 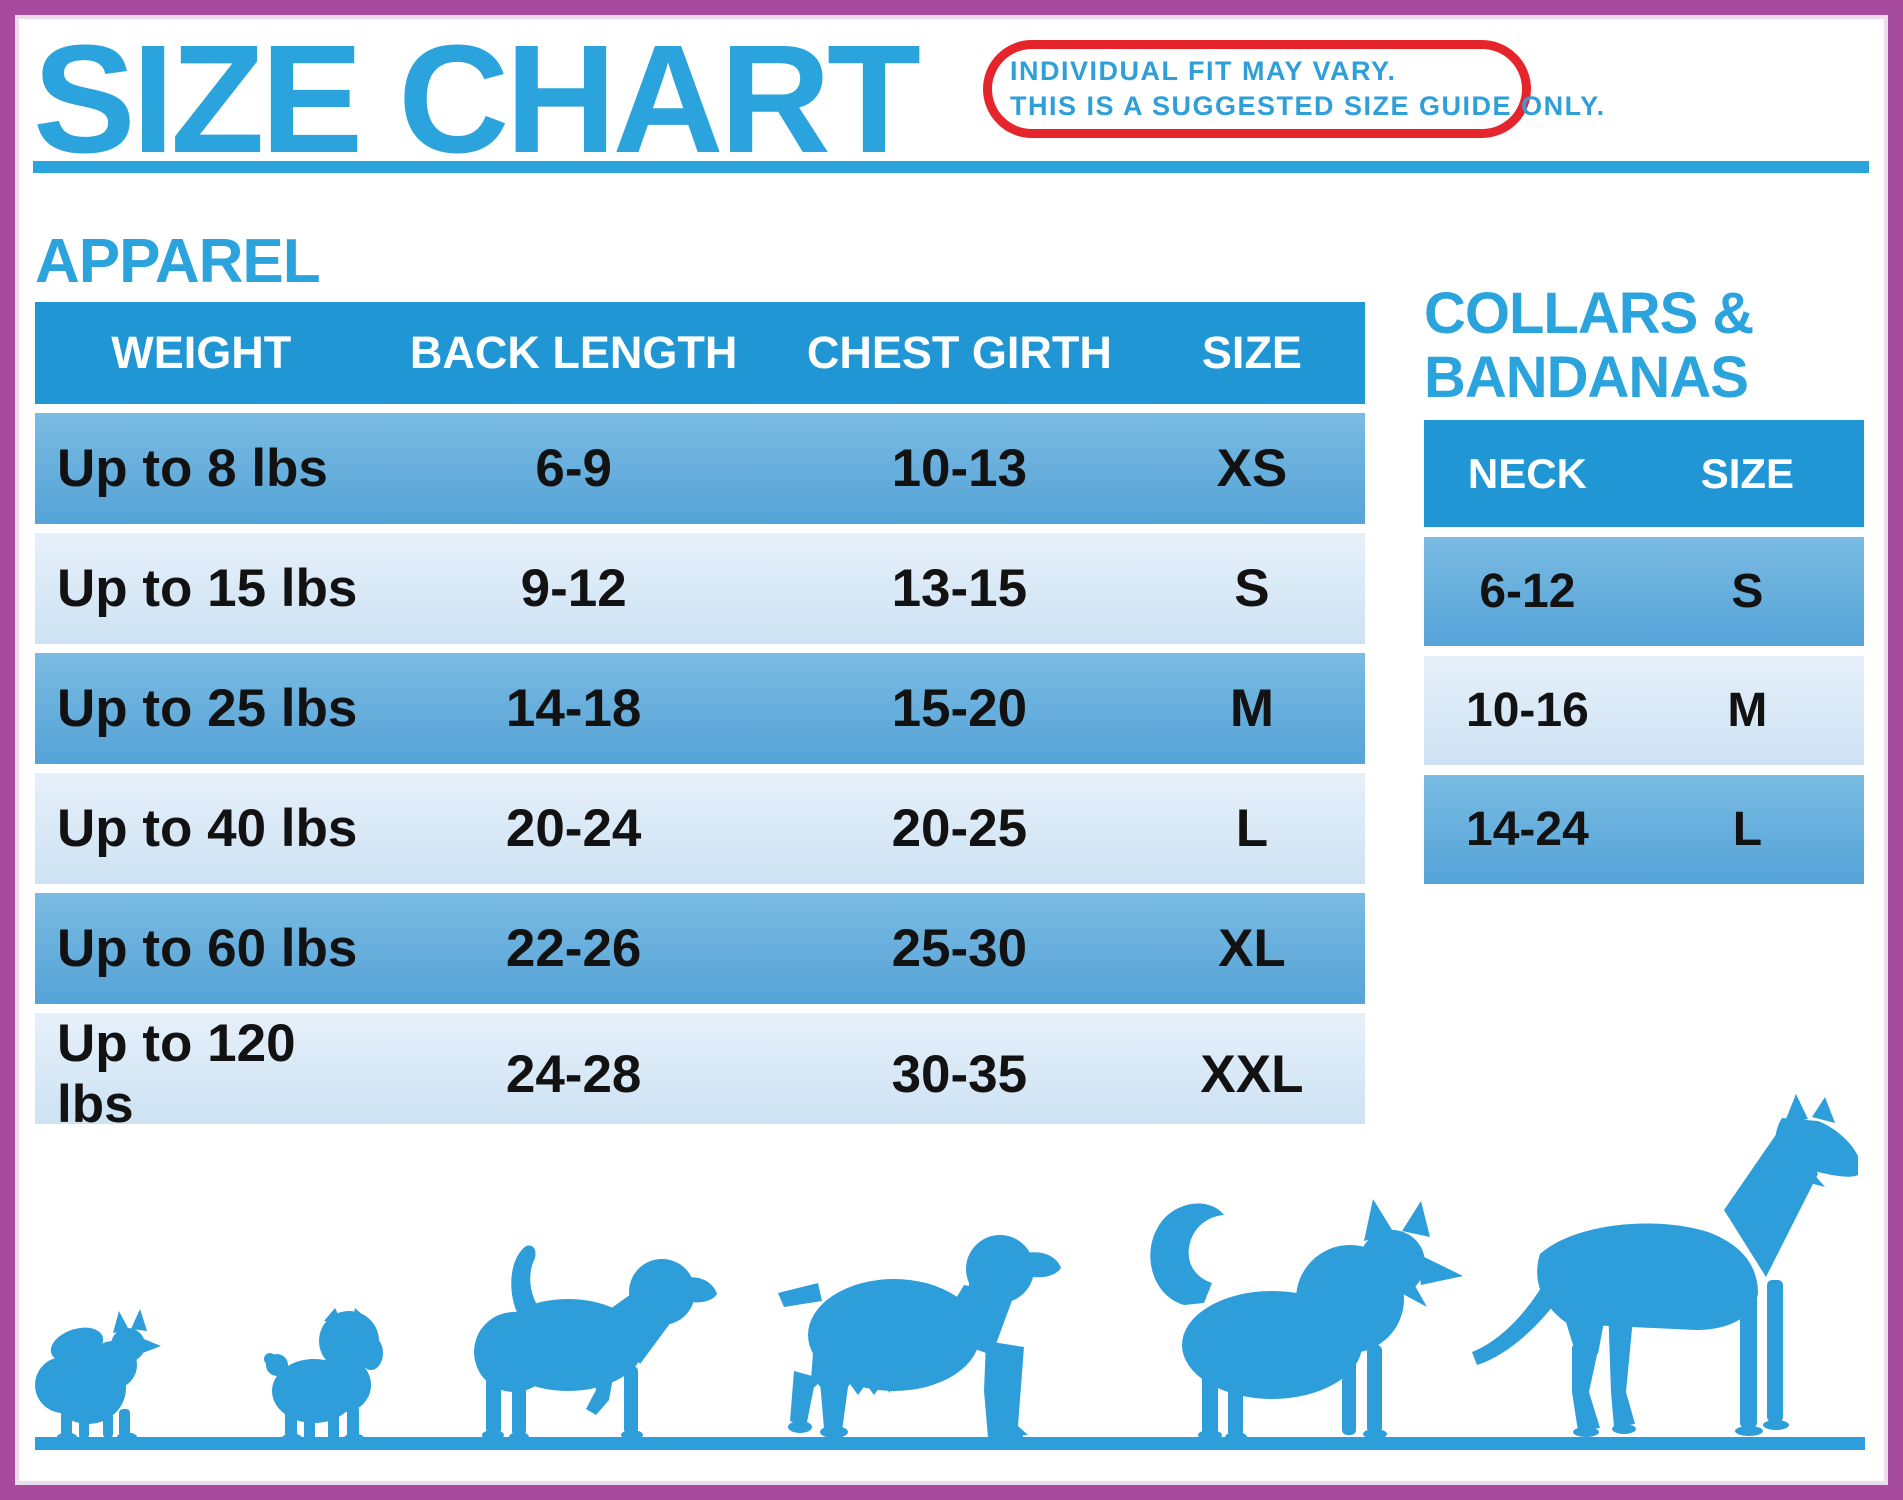 What do you see at coordinates (176, 1074) in the screenshot?
I see `cell-weight: Up to 120 lbs` at bounding box center [176, 1074].